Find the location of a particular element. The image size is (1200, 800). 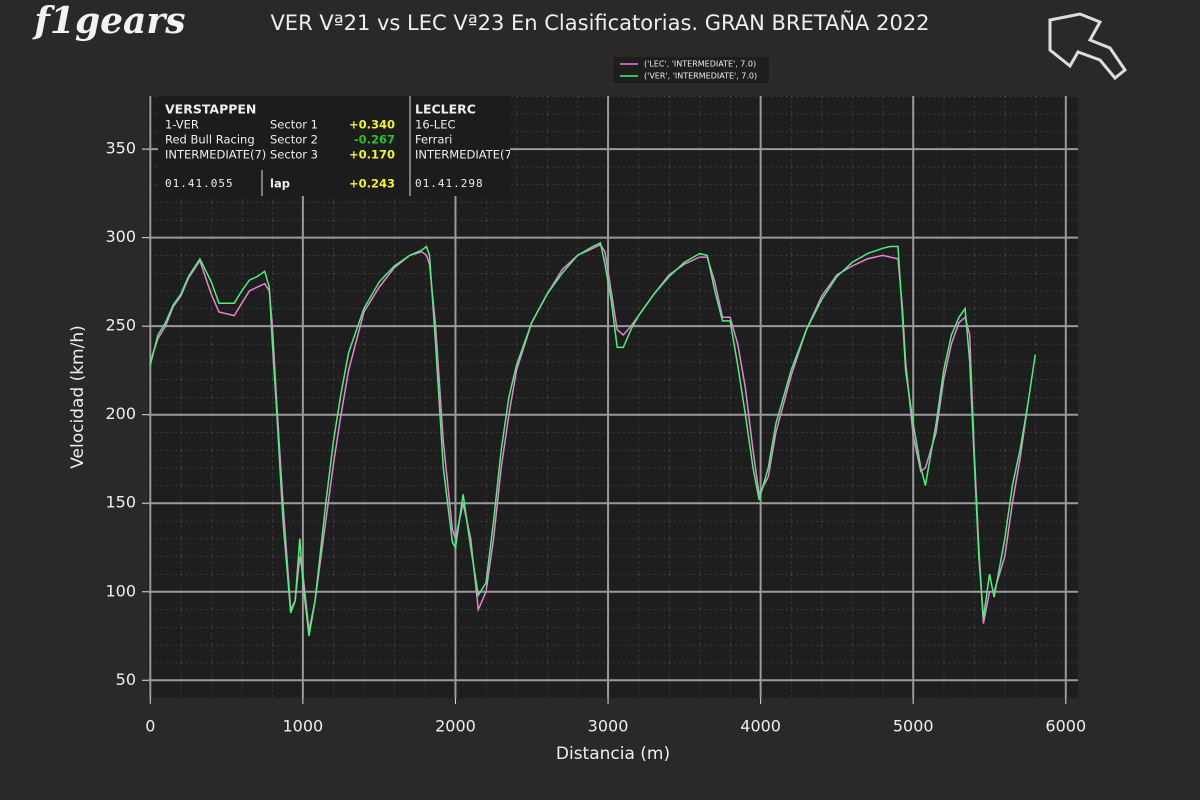

info-box is located at coordinates (334, 146).